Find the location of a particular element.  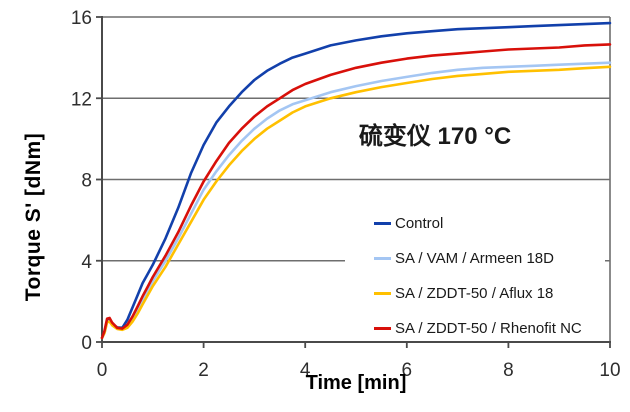

x-tick-label-2: 2 is located at coordinates (203, 370).